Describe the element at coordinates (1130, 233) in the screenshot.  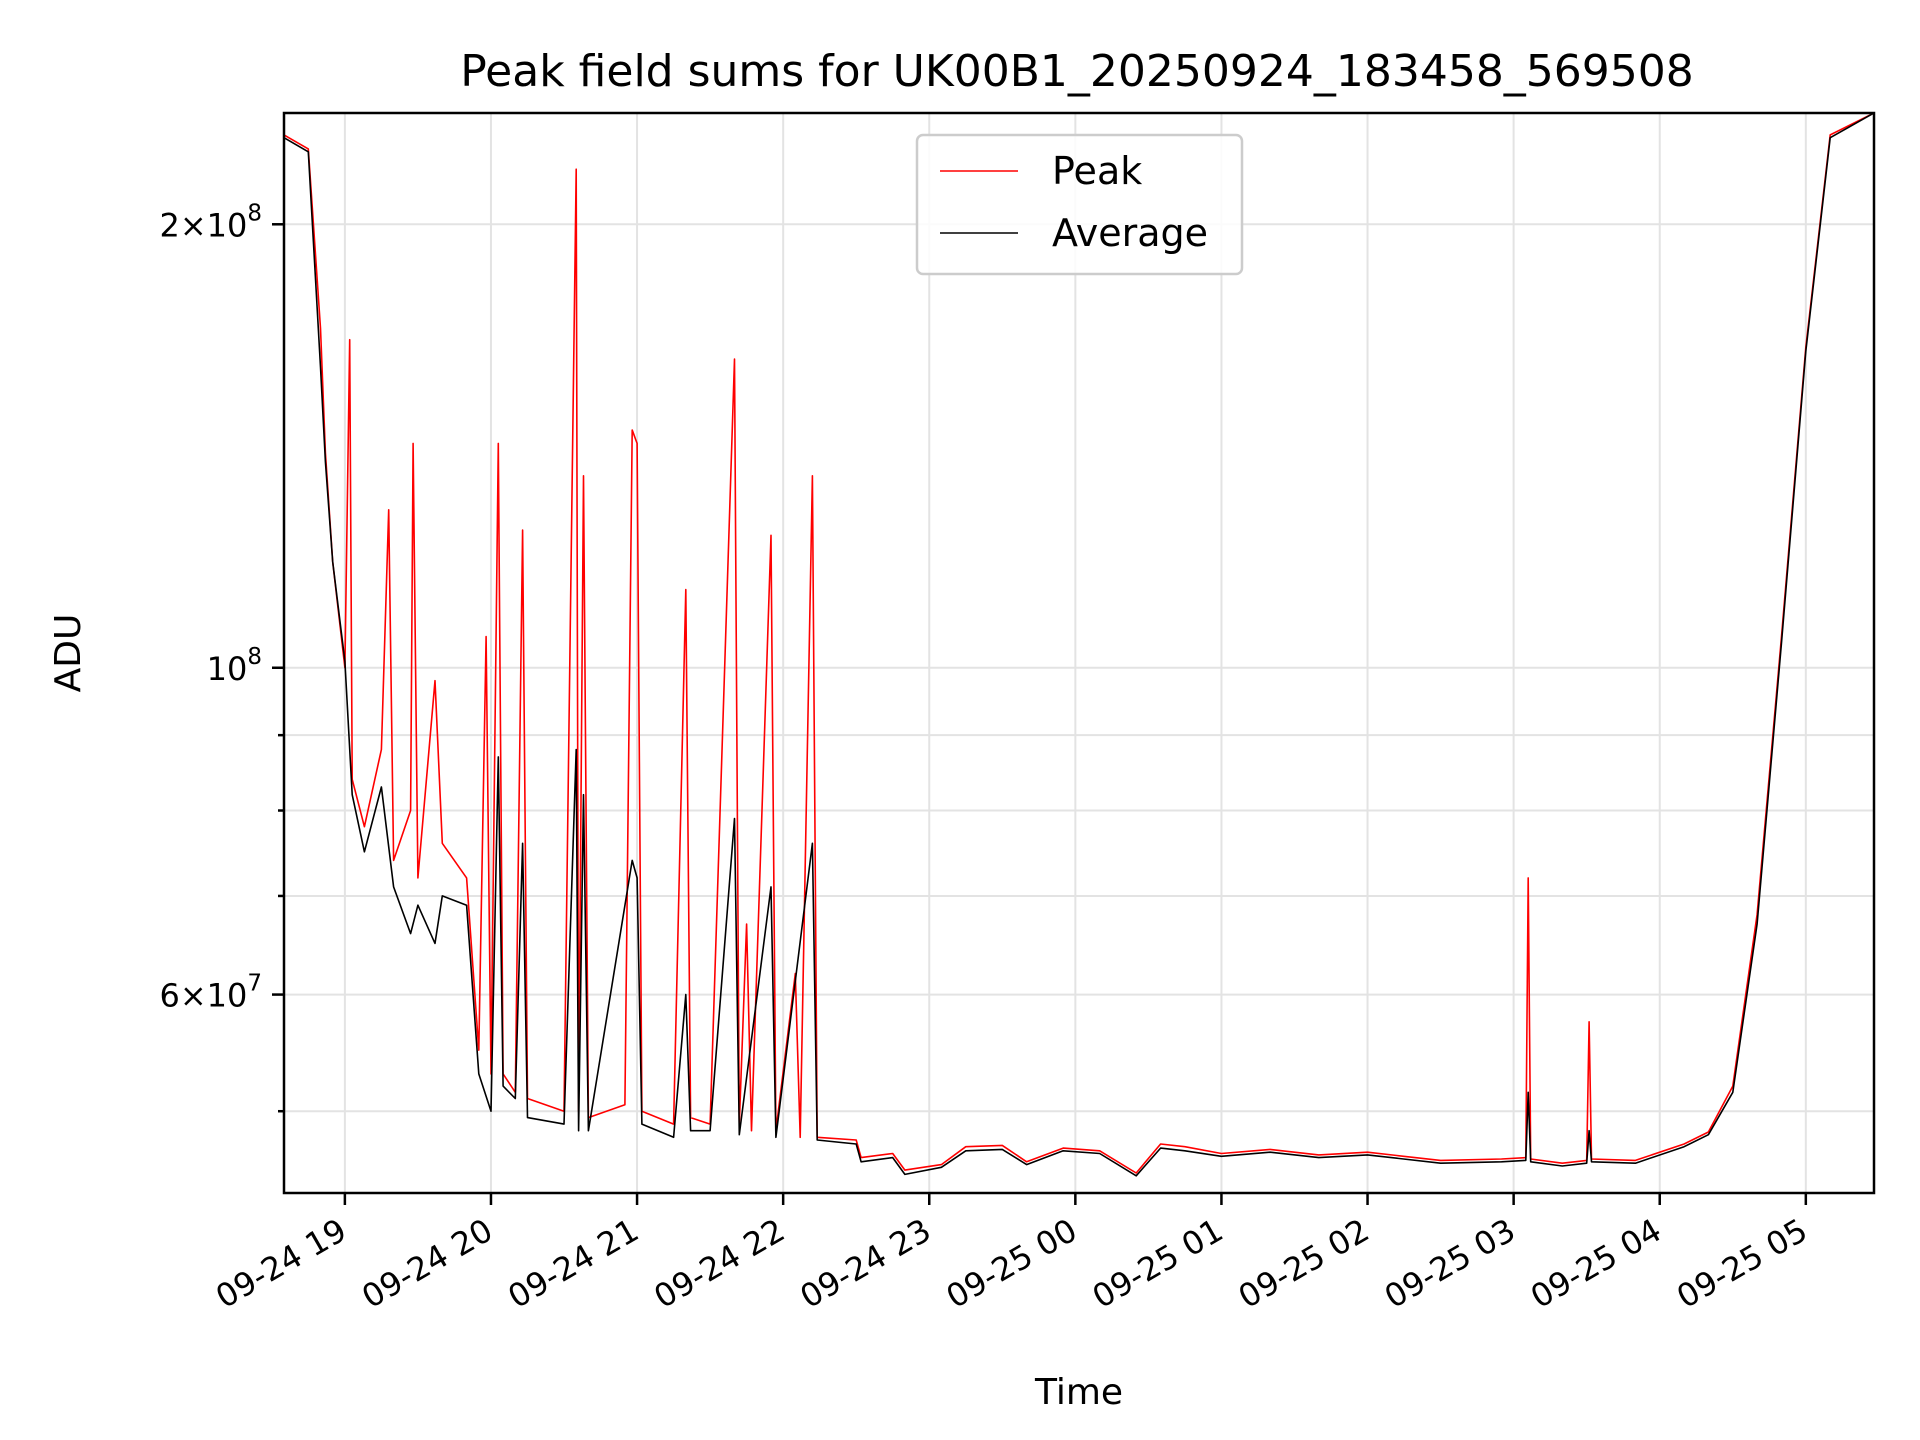
I see `legend-average-label: Average` at that location.